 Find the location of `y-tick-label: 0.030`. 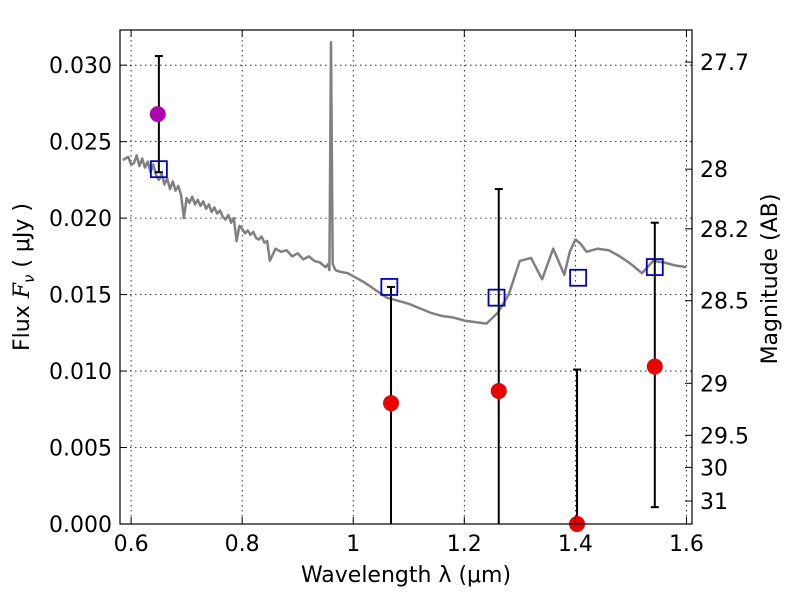

y-tick-label: 0.030 is located at coordinates (80, 66).